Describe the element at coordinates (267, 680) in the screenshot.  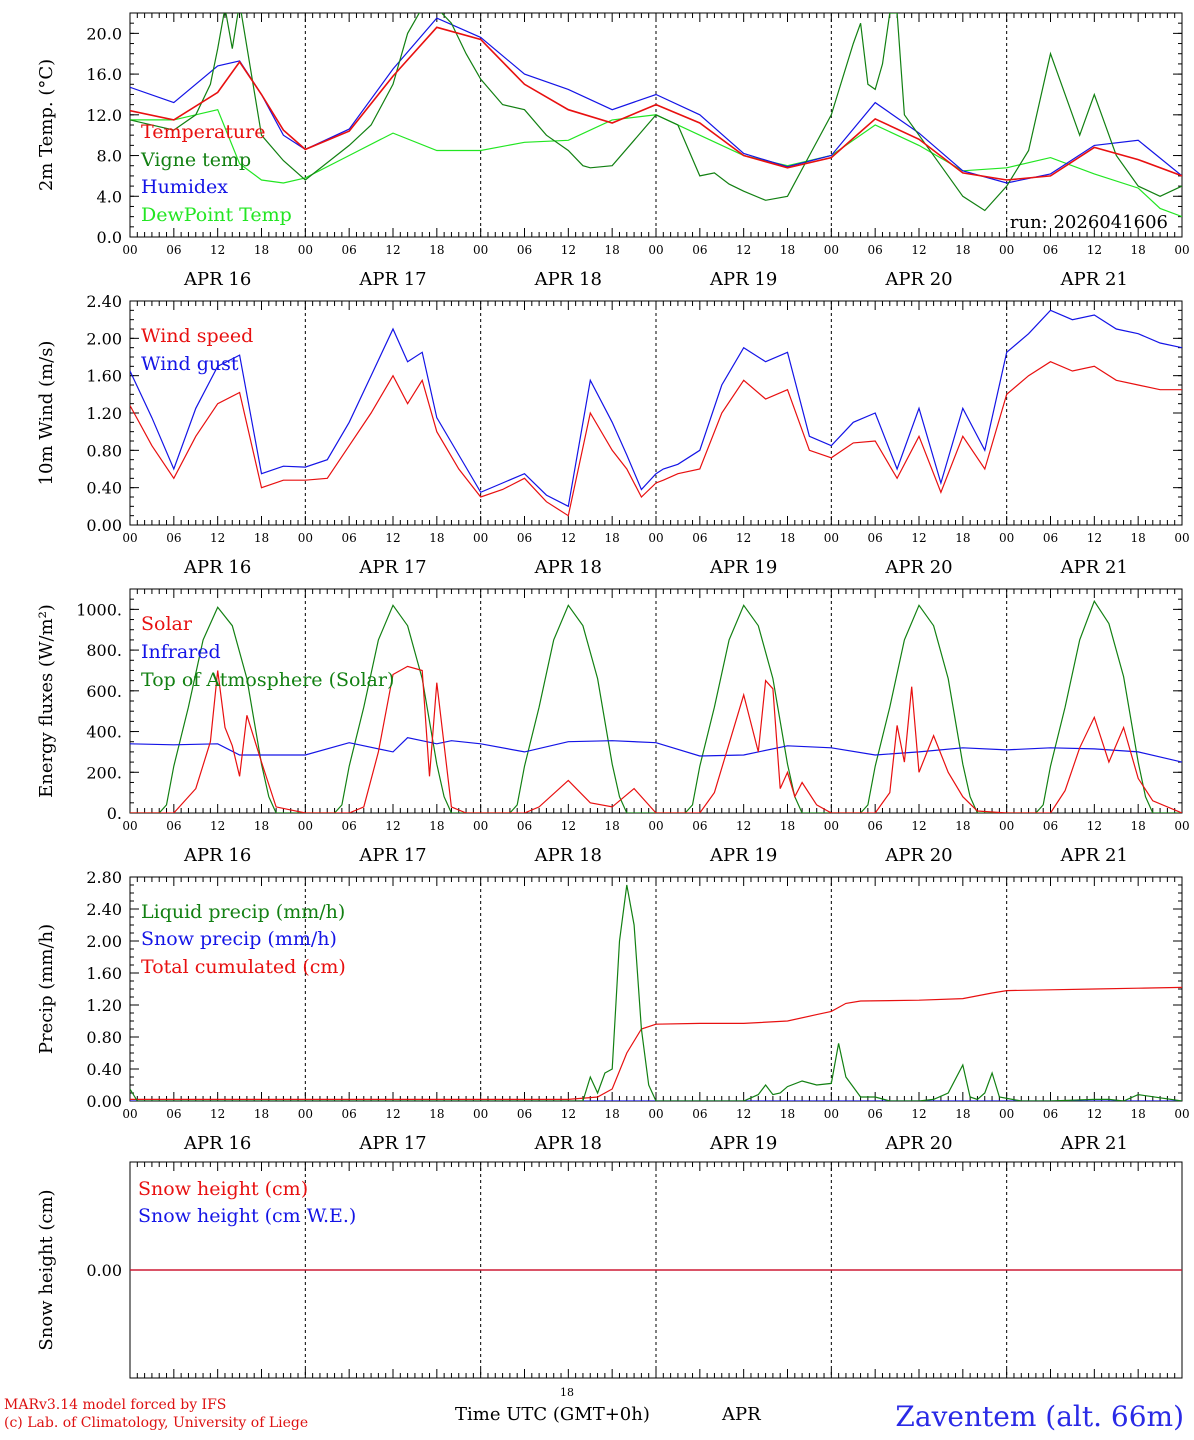
I see `legend-entry: Top of Atmosphere (Solar)` at that location.